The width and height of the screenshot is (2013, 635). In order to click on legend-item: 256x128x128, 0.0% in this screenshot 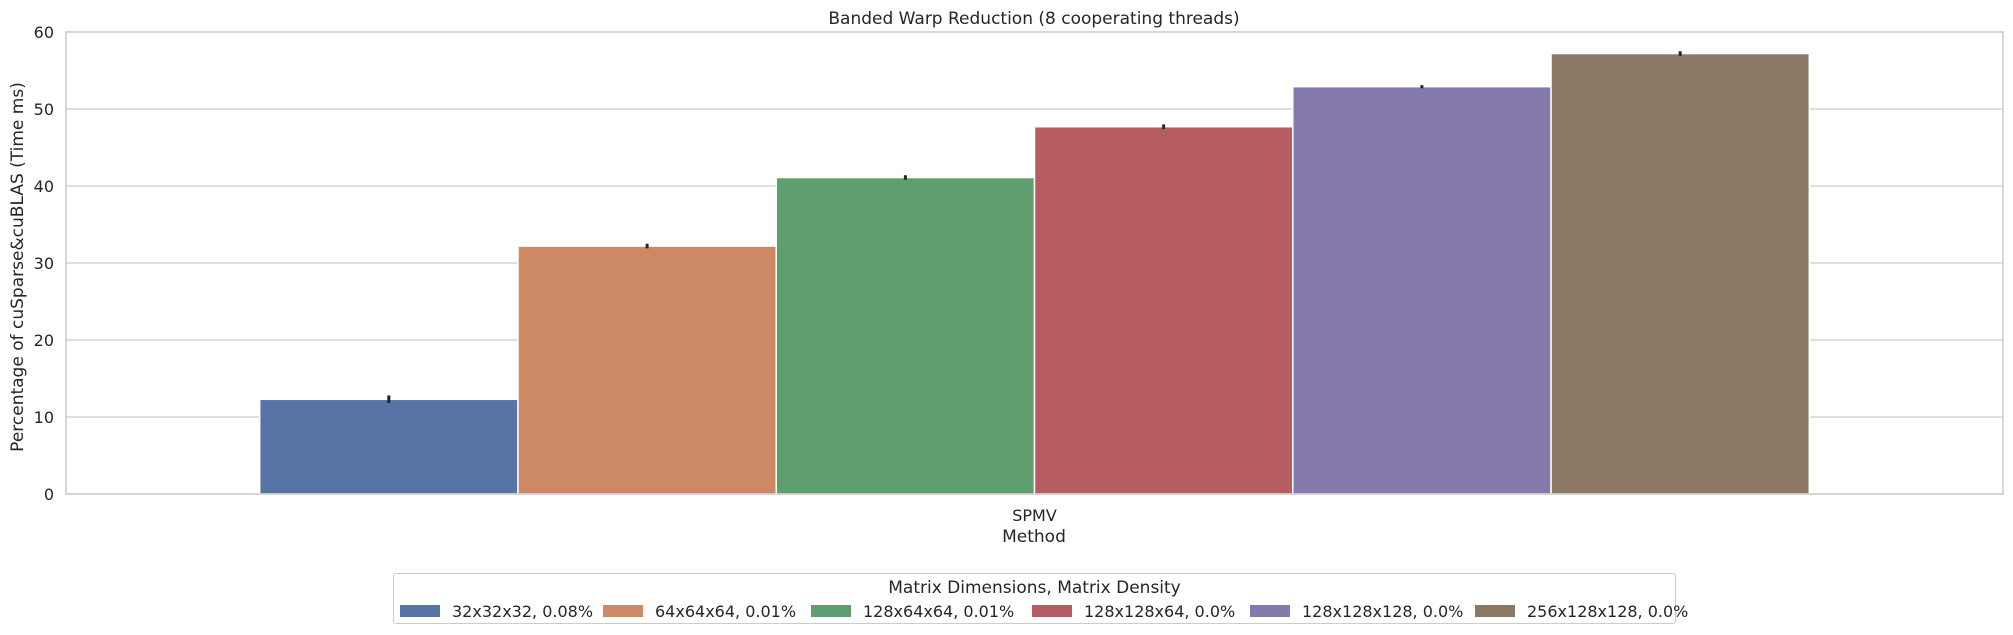, I will do `click(1582, 611)`.